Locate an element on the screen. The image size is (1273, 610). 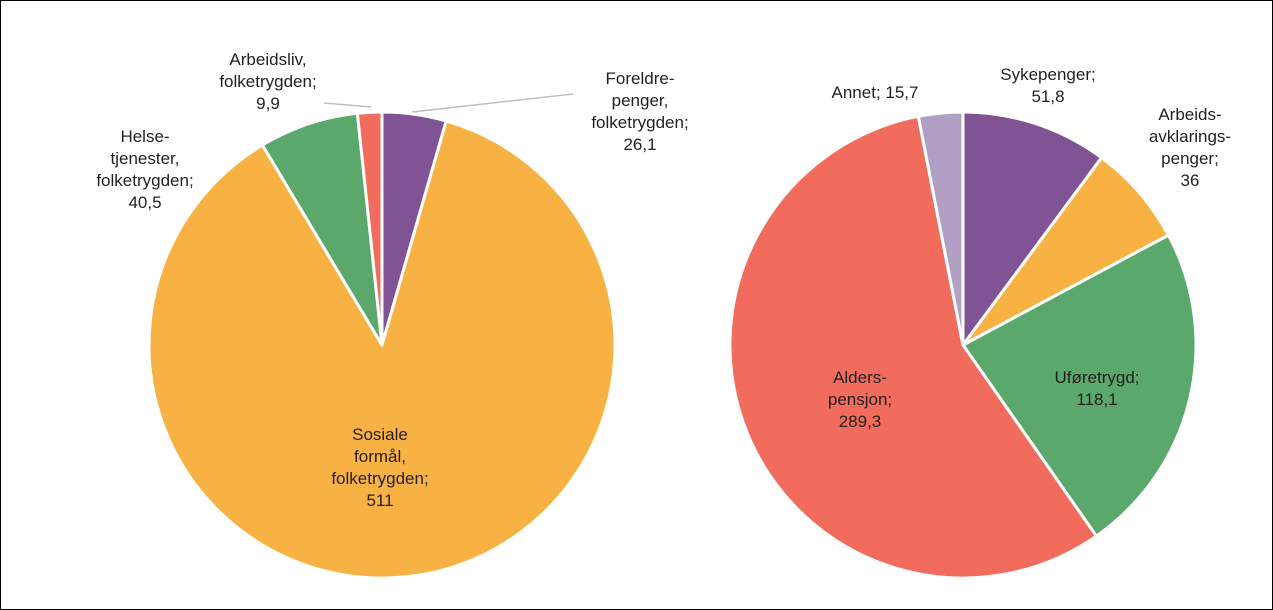
pie-0-label-0: Foreldre-penger, folketrygden; 26,1 is located at coordinates (639, 111).